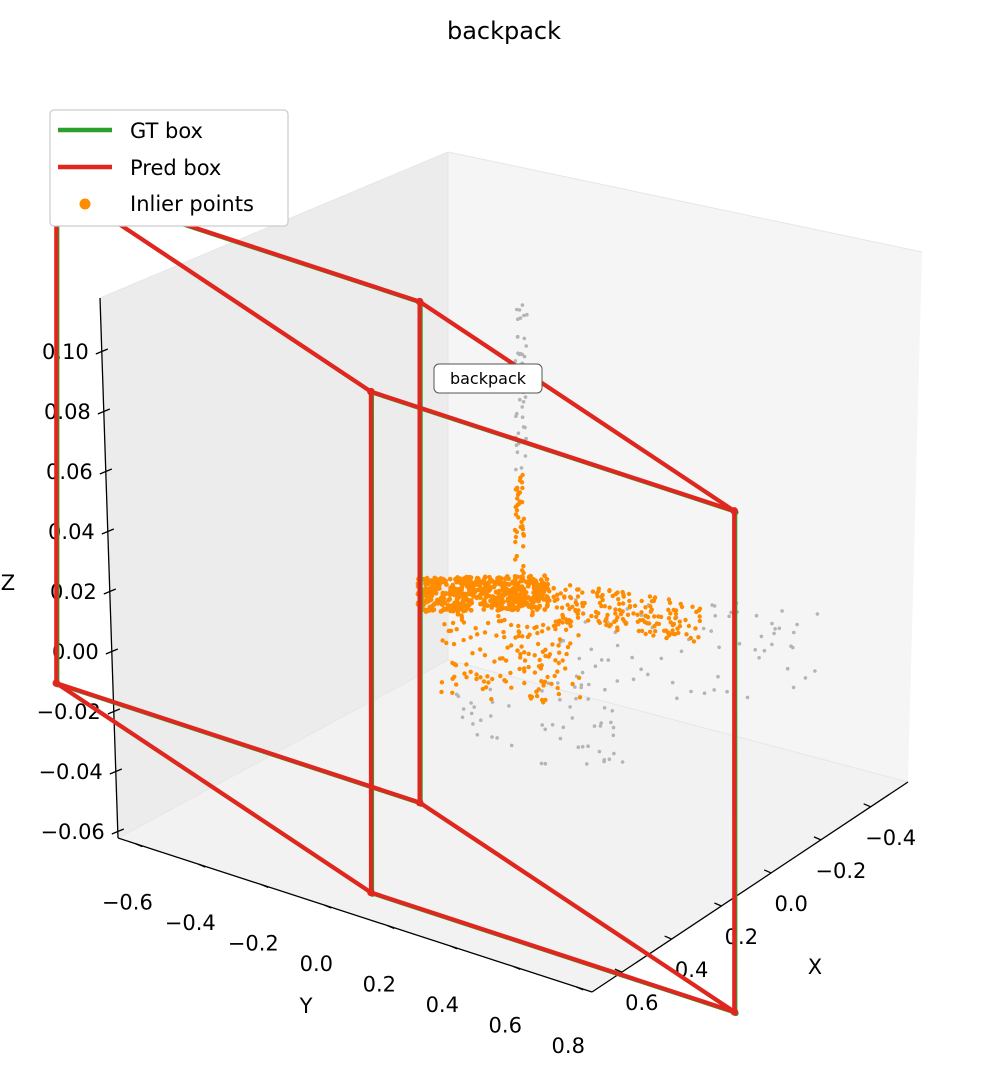 The height and width of the screenshot is (1067, 1007). Describe the element at coordinates (741, 937) in the screenshot. I see `x-tick-label: 0.2` at that location.